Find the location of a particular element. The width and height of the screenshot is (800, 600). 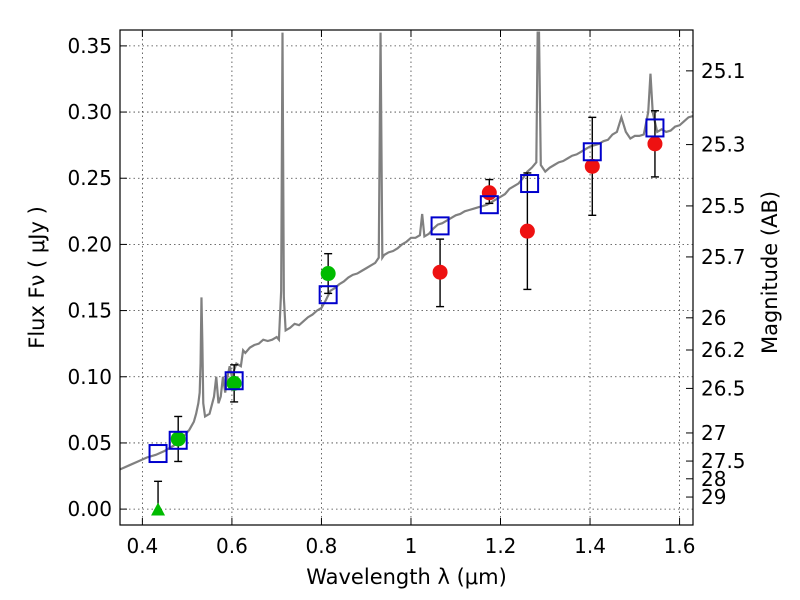

x-axis-label: Wavelength λ (μm) is located at coordinates (406, 577).